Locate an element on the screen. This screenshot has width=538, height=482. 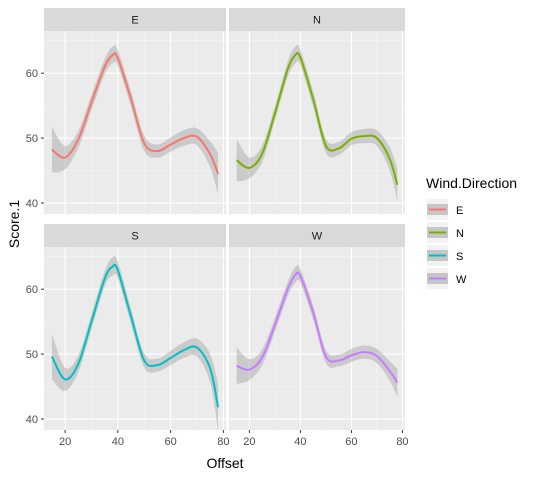
facet-strip-s is located at coordinates (135, 235).